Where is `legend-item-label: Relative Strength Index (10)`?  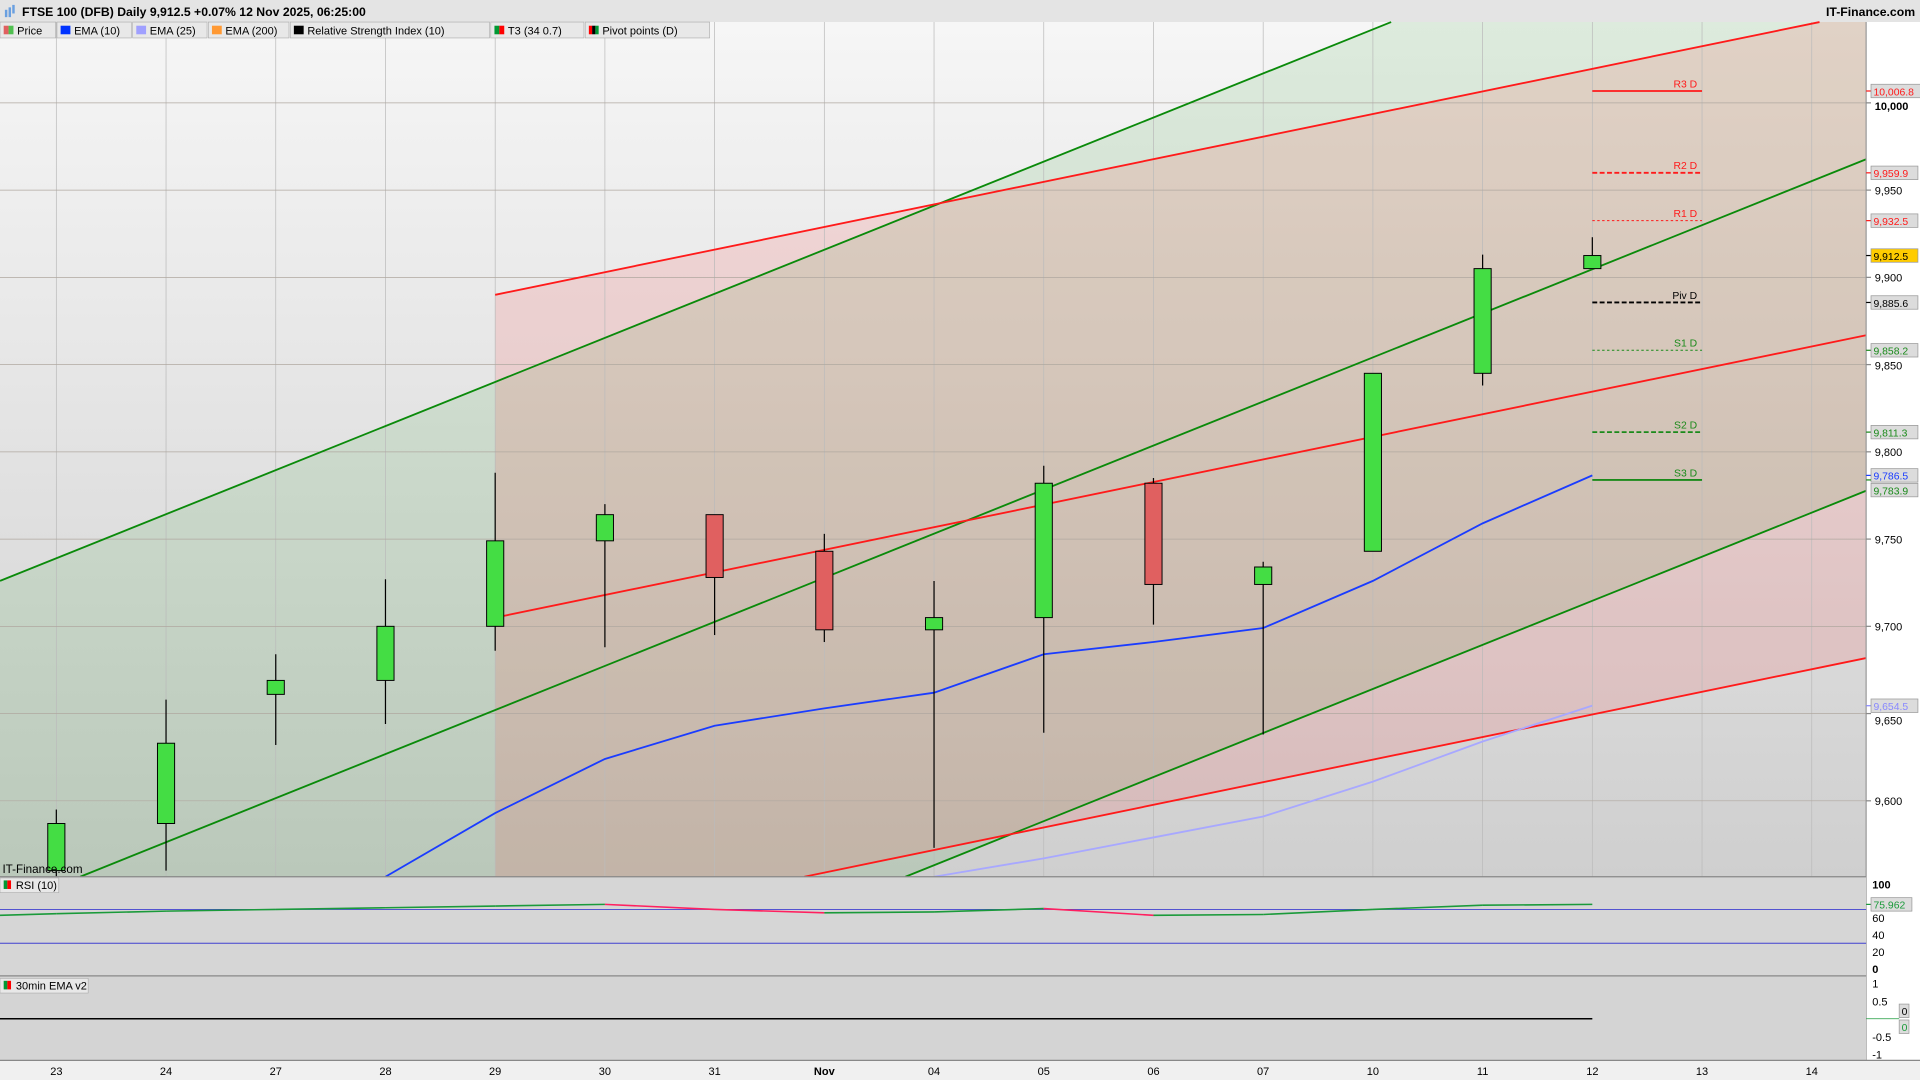 legend-item-label: Relative Strength Index (10) is located at coordinates (375, 31).